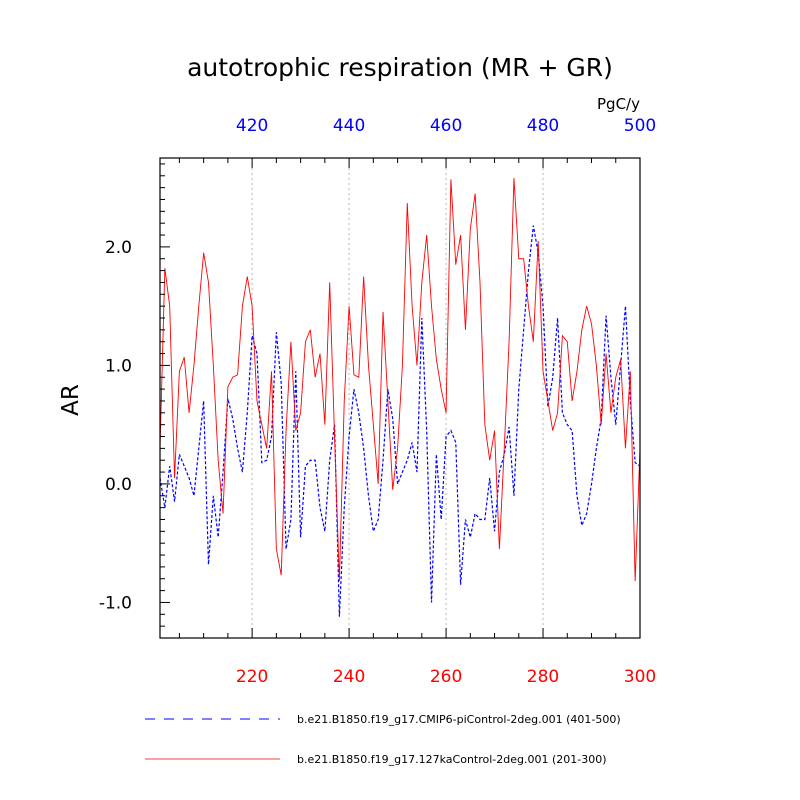 This screenshot has width=800, height=800. What do you see at coordinates (640, 677) in the screenshot?
I see `bottom-tick-label-300: 300` at bounding box center [640, 677].